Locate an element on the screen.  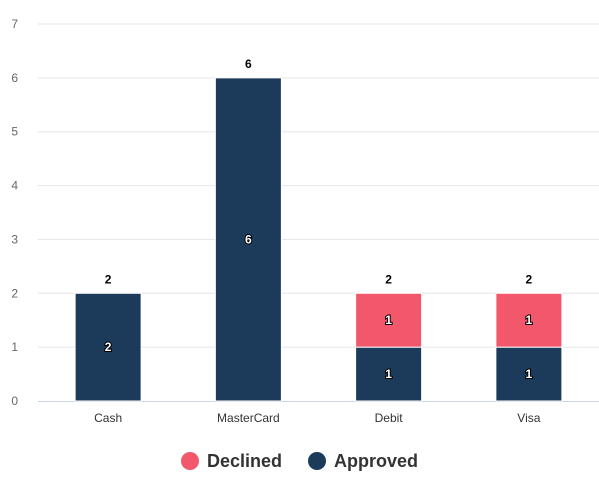
x-tick-label-cash: Cash is located at coordinates (108, 418).